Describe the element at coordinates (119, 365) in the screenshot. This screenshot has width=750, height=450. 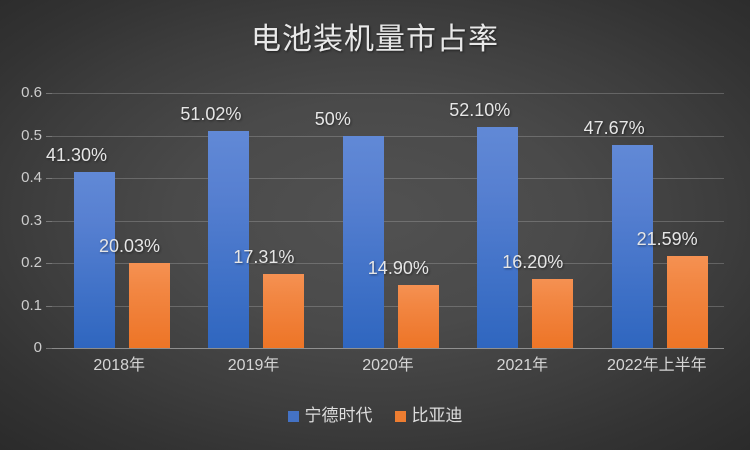
I see `x-axis-tick-label: 2018年` at that location.